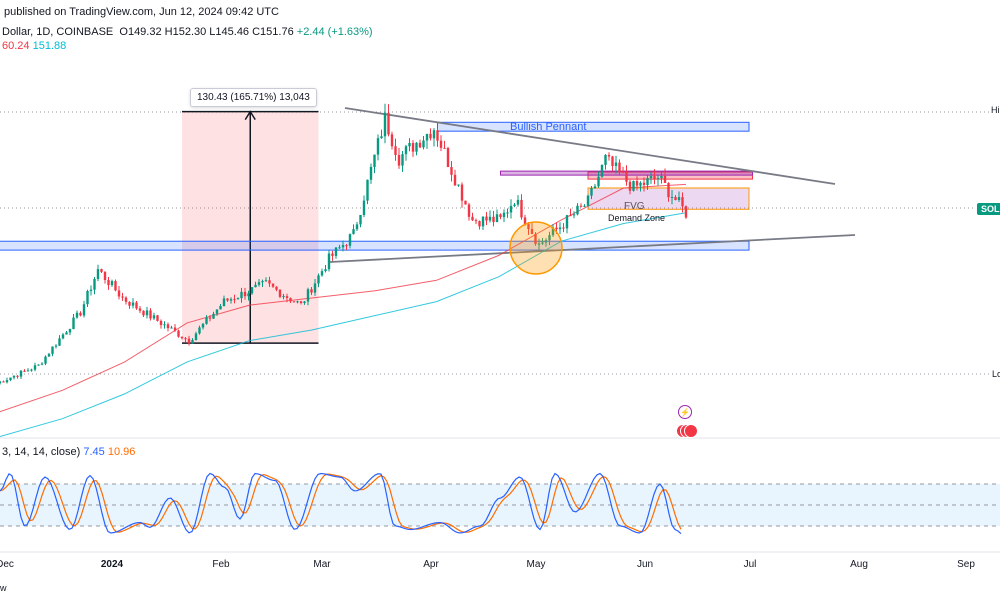 Image resolution: width=1000 pixels, height=600 pixels. I want to click on x-tick-mar: Mar, so click(322, 564).